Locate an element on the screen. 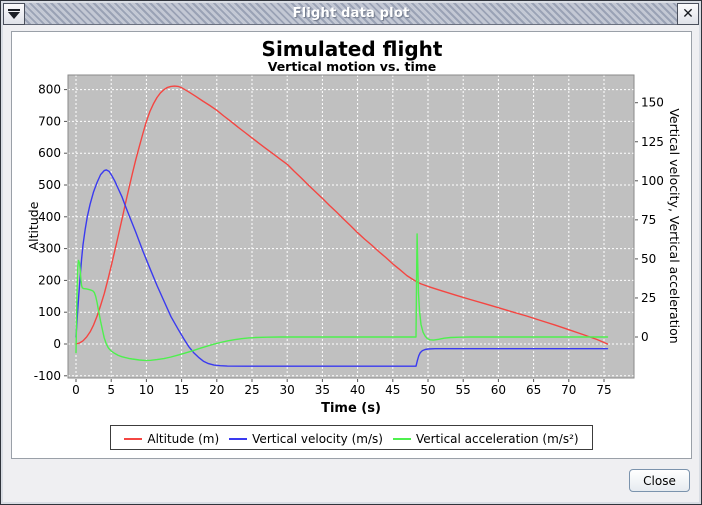 This screenshot has width=702, height=505. titlebar: Flight data plot ✕ is located at coordinates (351, 14).